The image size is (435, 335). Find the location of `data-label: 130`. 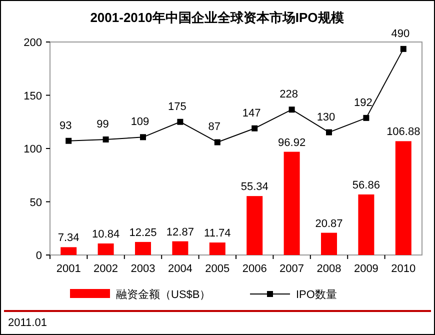

data-label: 130 is located at coordinates (326, 117).